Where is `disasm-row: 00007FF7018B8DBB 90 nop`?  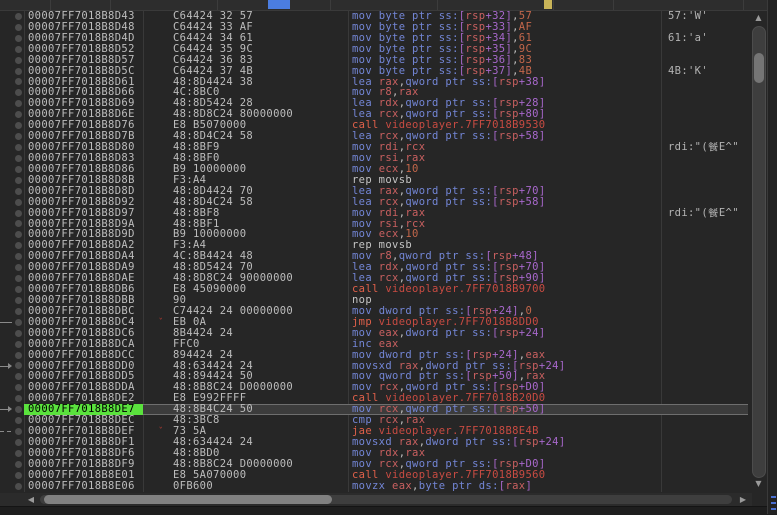 disasm-row: 00007FF7018B8DBB 90 nop is located at coordinates (375, 300).